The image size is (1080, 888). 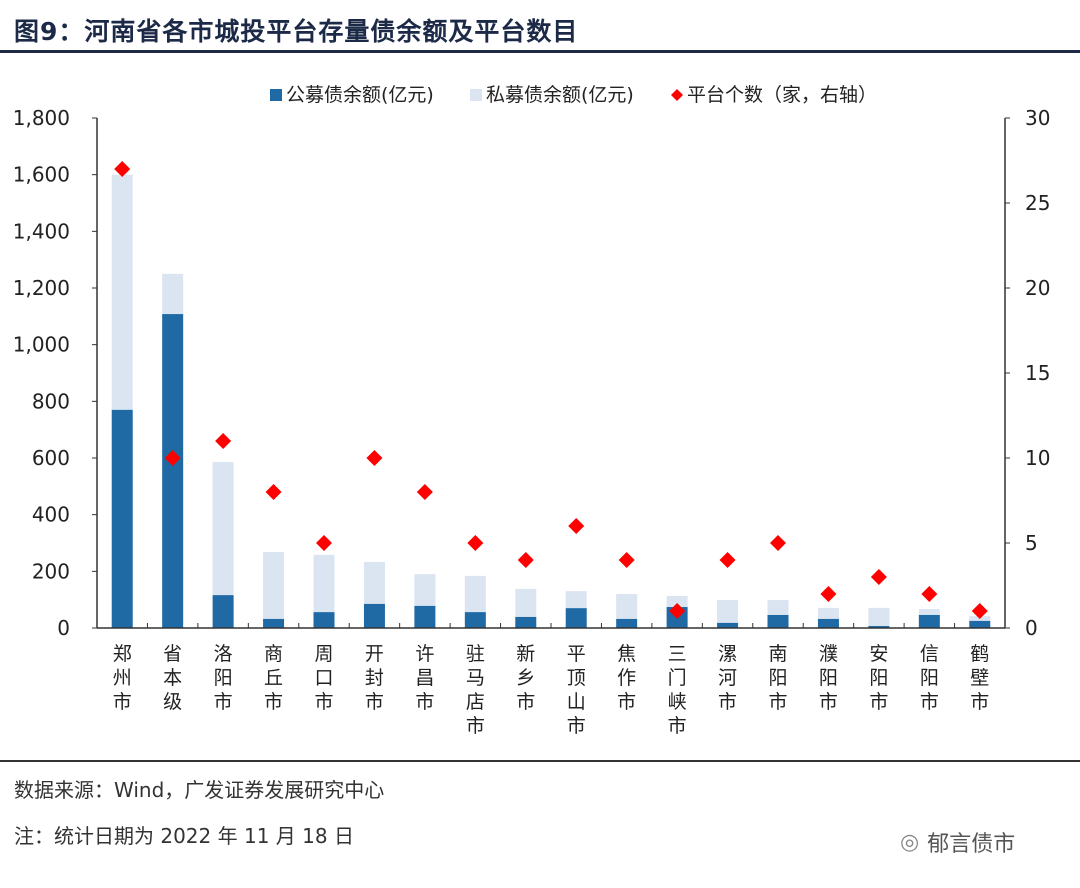 What do you see at coordinates (41, 231) in the screenshot?
I see `left-tick-label: 1,400` at bounding box center [41, 231].